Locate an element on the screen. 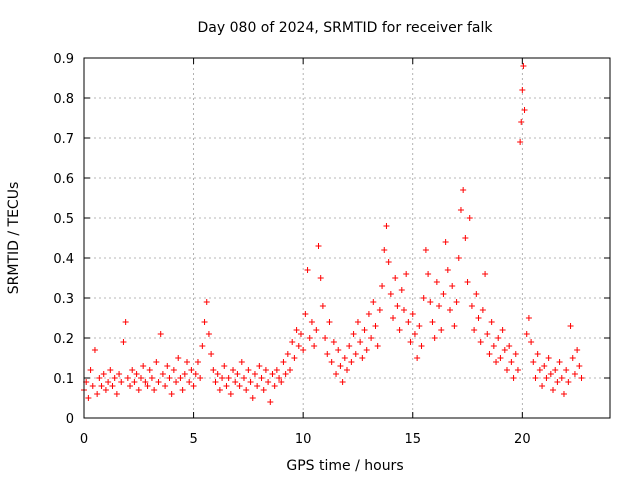 The height and width of the screenshot is (480, 640). x-tick-label: 10 is located at coordinates (303, 439).